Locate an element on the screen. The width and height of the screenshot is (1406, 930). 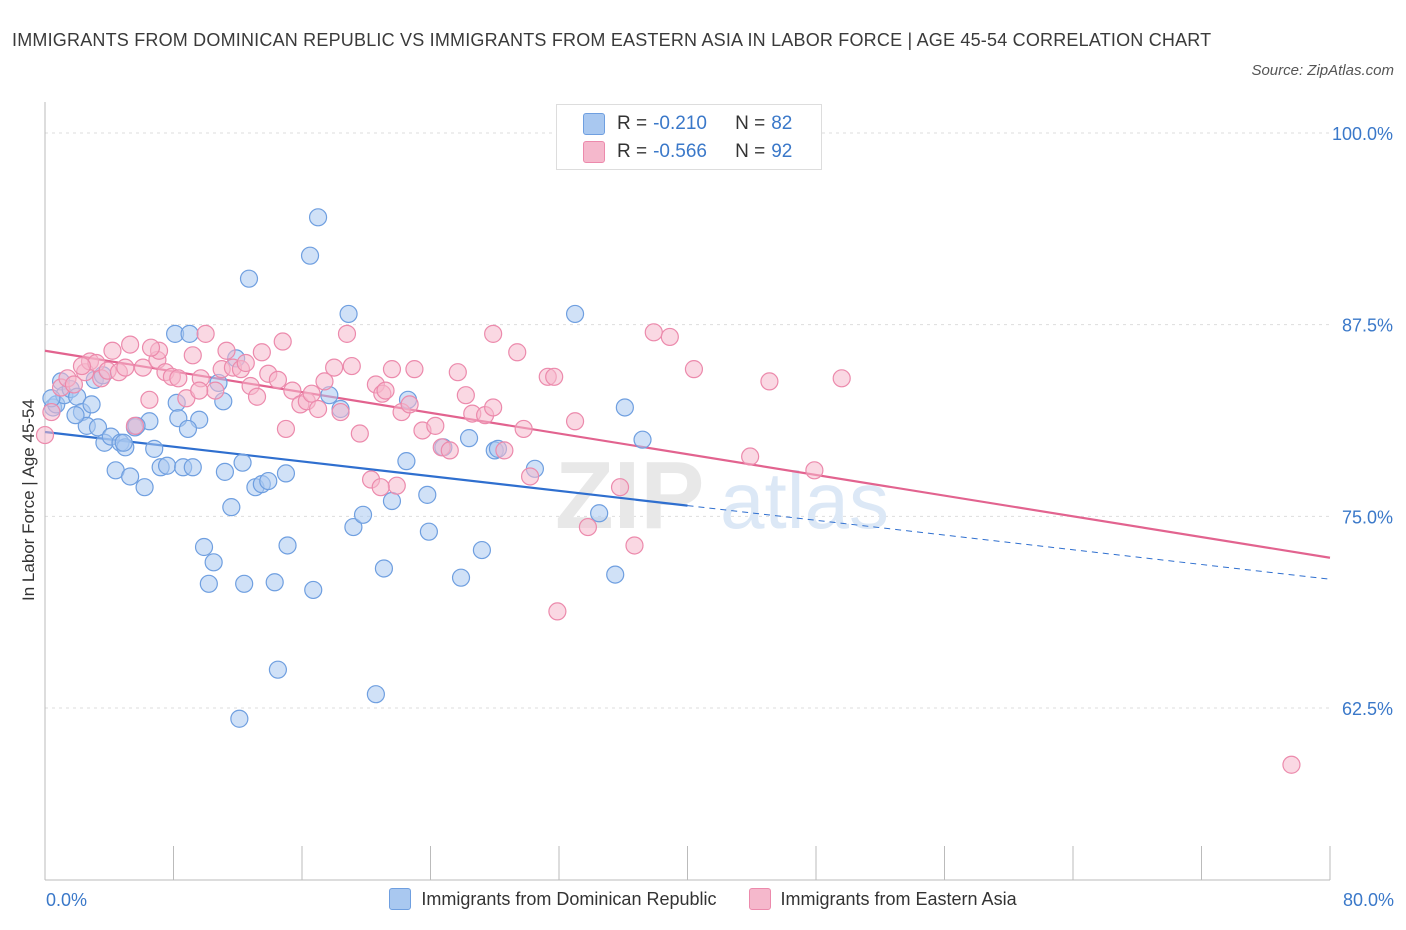
legend-label: Immigrants from Eastern Asia is located at coordinates (898, 898).